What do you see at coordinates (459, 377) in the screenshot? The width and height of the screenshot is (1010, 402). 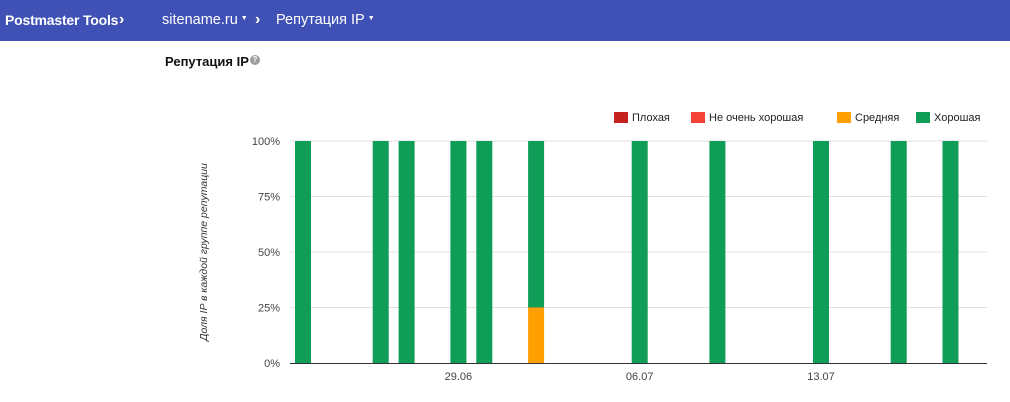 I see `x-tick-label: 29.06` at bounding box center [459, 377].